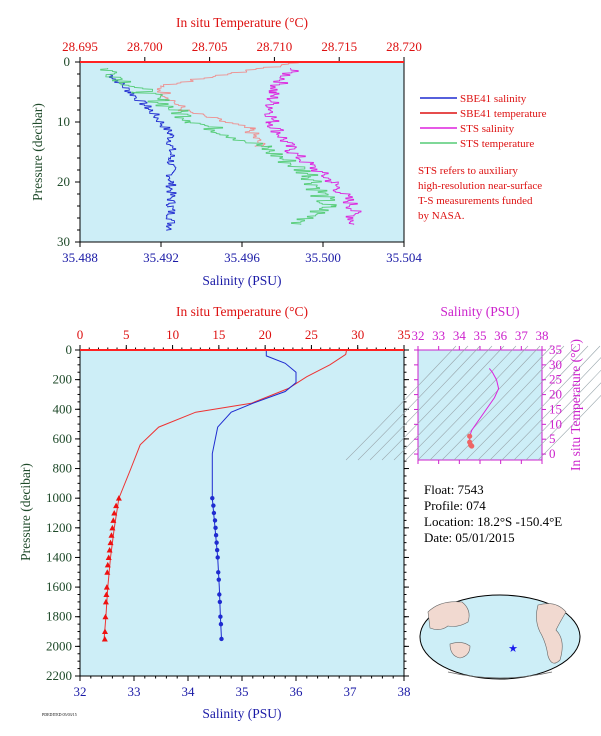  What do you see at coordinates (242, 691) in the screenshot?
I see `bottom-salinity-tick-label: 35` at bounding box center [242, 691].